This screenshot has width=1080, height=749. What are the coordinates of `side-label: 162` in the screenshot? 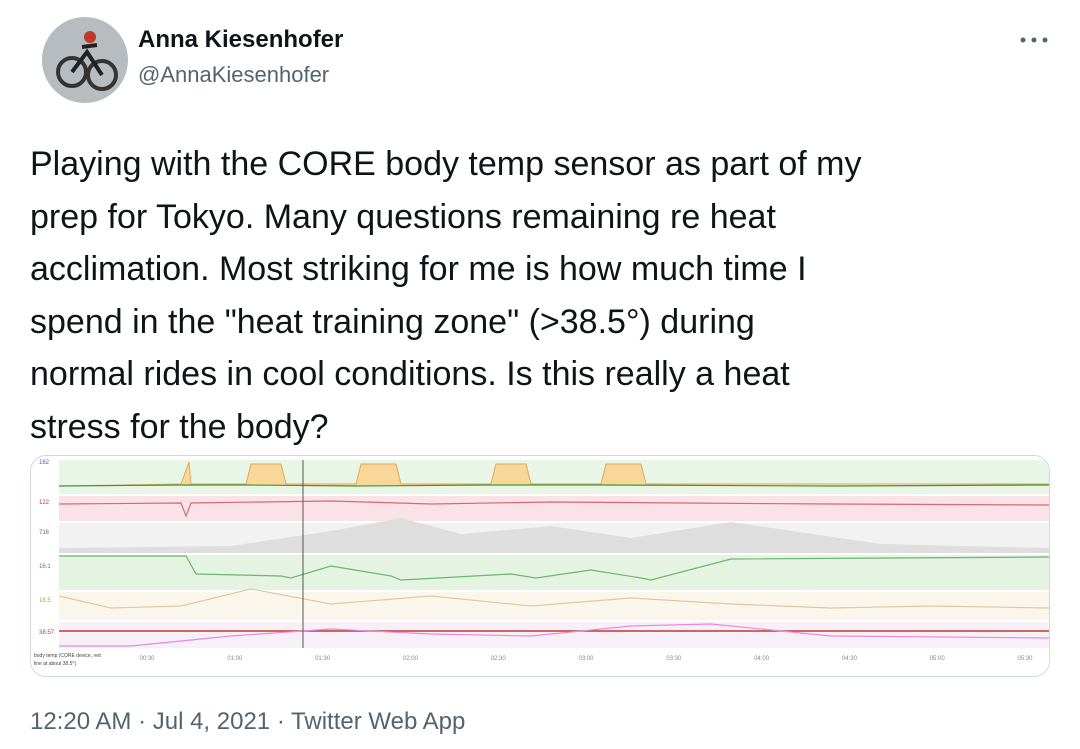 It's located at (44, 463).